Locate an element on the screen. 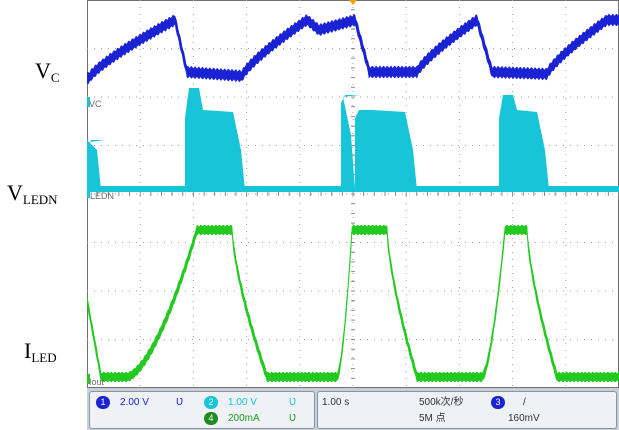 The height and width of the screenshot is (430, 619). vledn-label-sub: LEDN is located at coordinates (40, 199).